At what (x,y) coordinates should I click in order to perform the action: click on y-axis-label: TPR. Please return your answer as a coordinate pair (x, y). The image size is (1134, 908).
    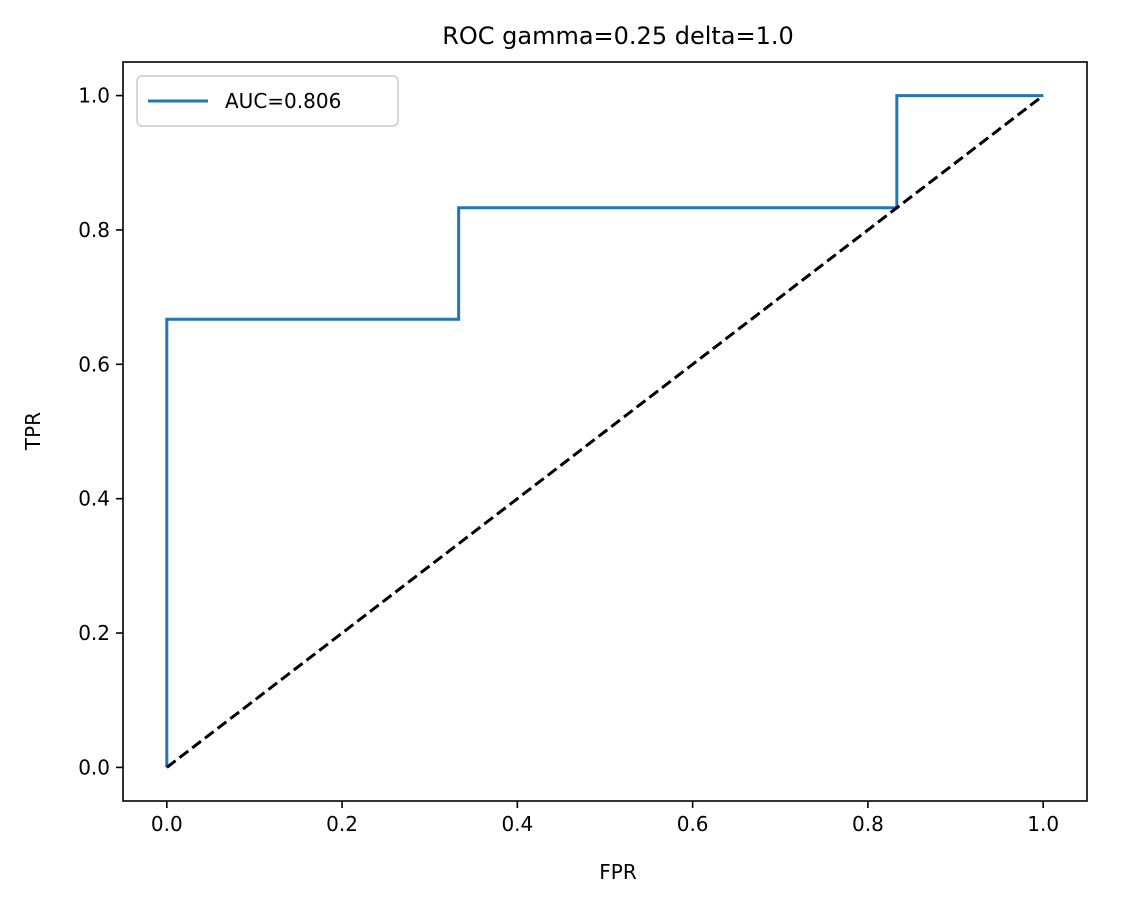
    Looking at the image, I should click on (33, 431).